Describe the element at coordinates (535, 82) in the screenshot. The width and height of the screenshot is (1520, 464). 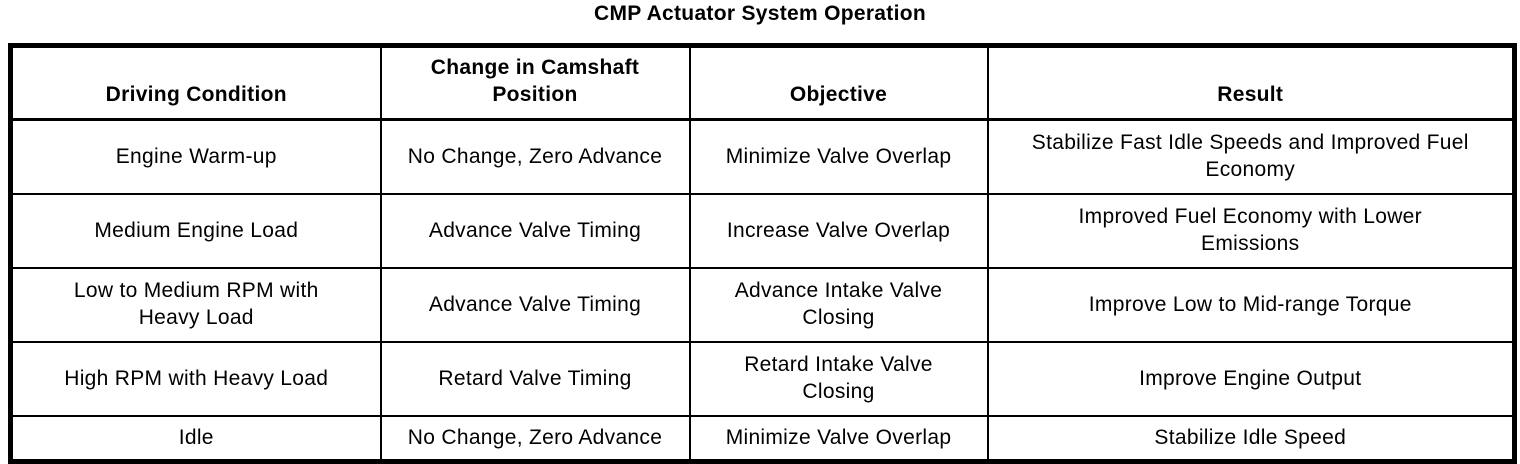
I see `column-header-camshaft-position: Change in Camshaft Position` at that location.